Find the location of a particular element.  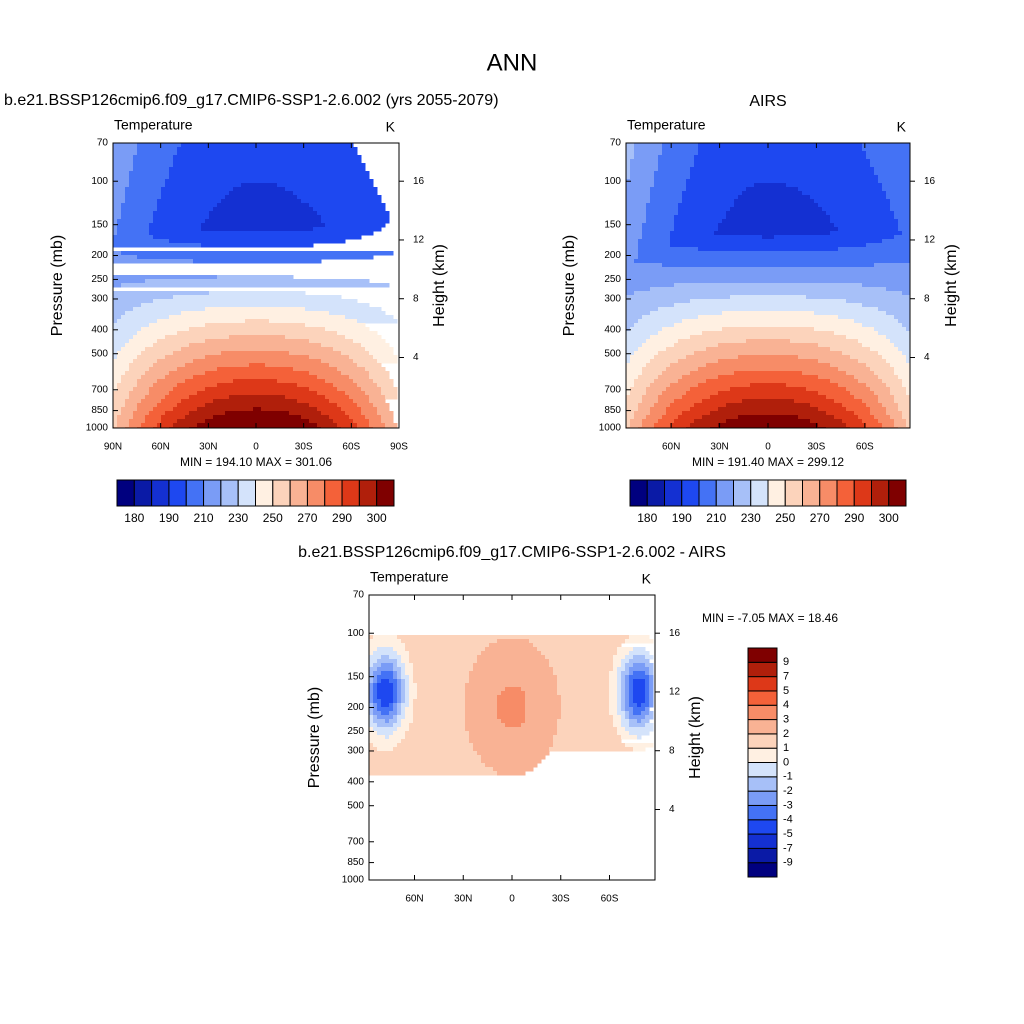

units: K is located at coordinates (391, 127).